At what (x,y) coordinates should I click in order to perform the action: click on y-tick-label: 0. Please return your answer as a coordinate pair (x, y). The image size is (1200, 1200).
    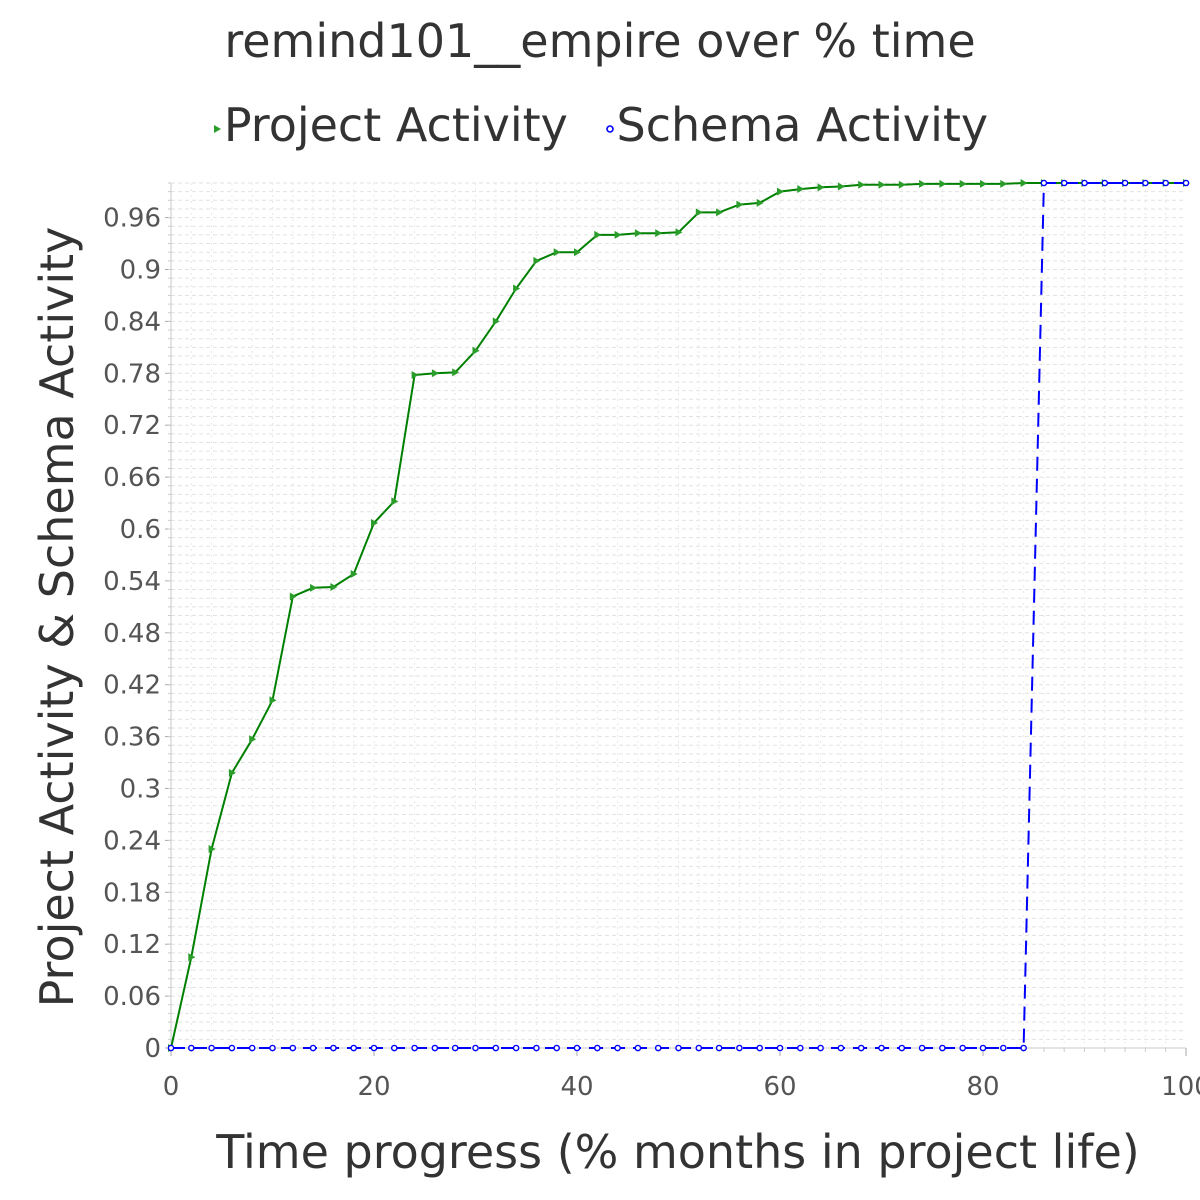
    Looking at the image, I should click on (152, 1049).